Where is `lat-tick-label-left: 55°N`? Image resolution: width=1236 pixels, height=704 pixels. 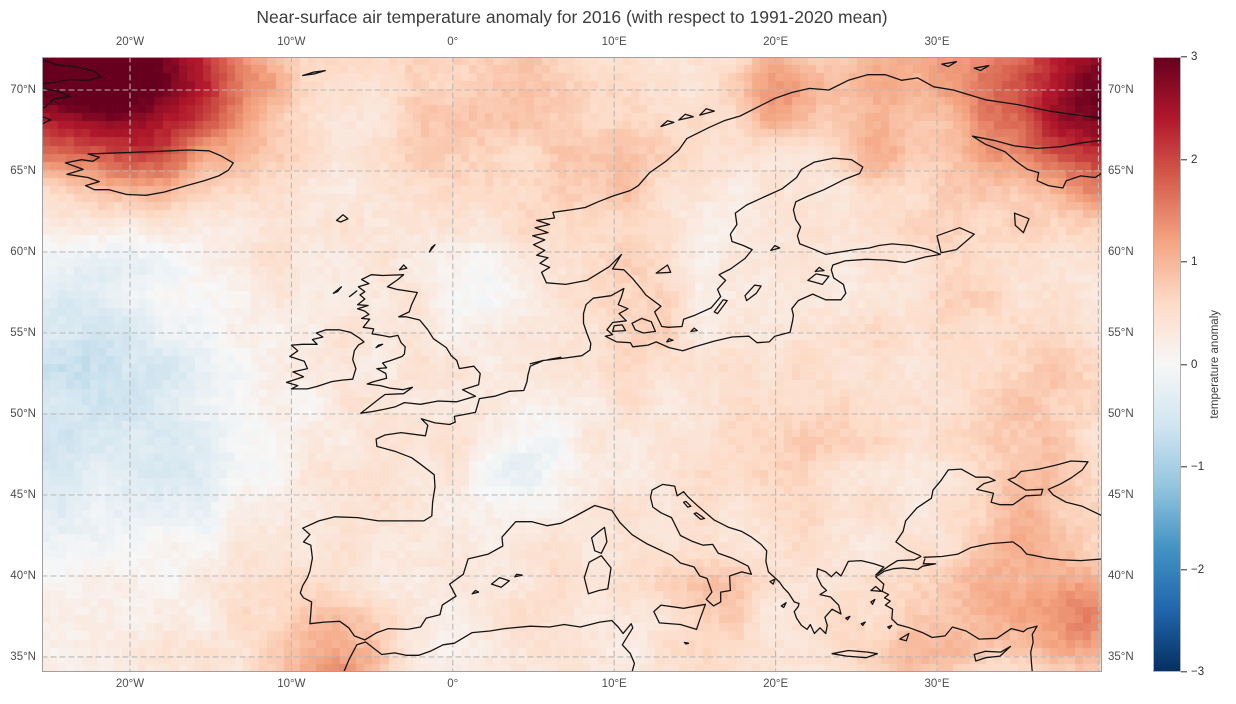 lat-tick-label-left: 55°N is located at coordinates (23, 332).